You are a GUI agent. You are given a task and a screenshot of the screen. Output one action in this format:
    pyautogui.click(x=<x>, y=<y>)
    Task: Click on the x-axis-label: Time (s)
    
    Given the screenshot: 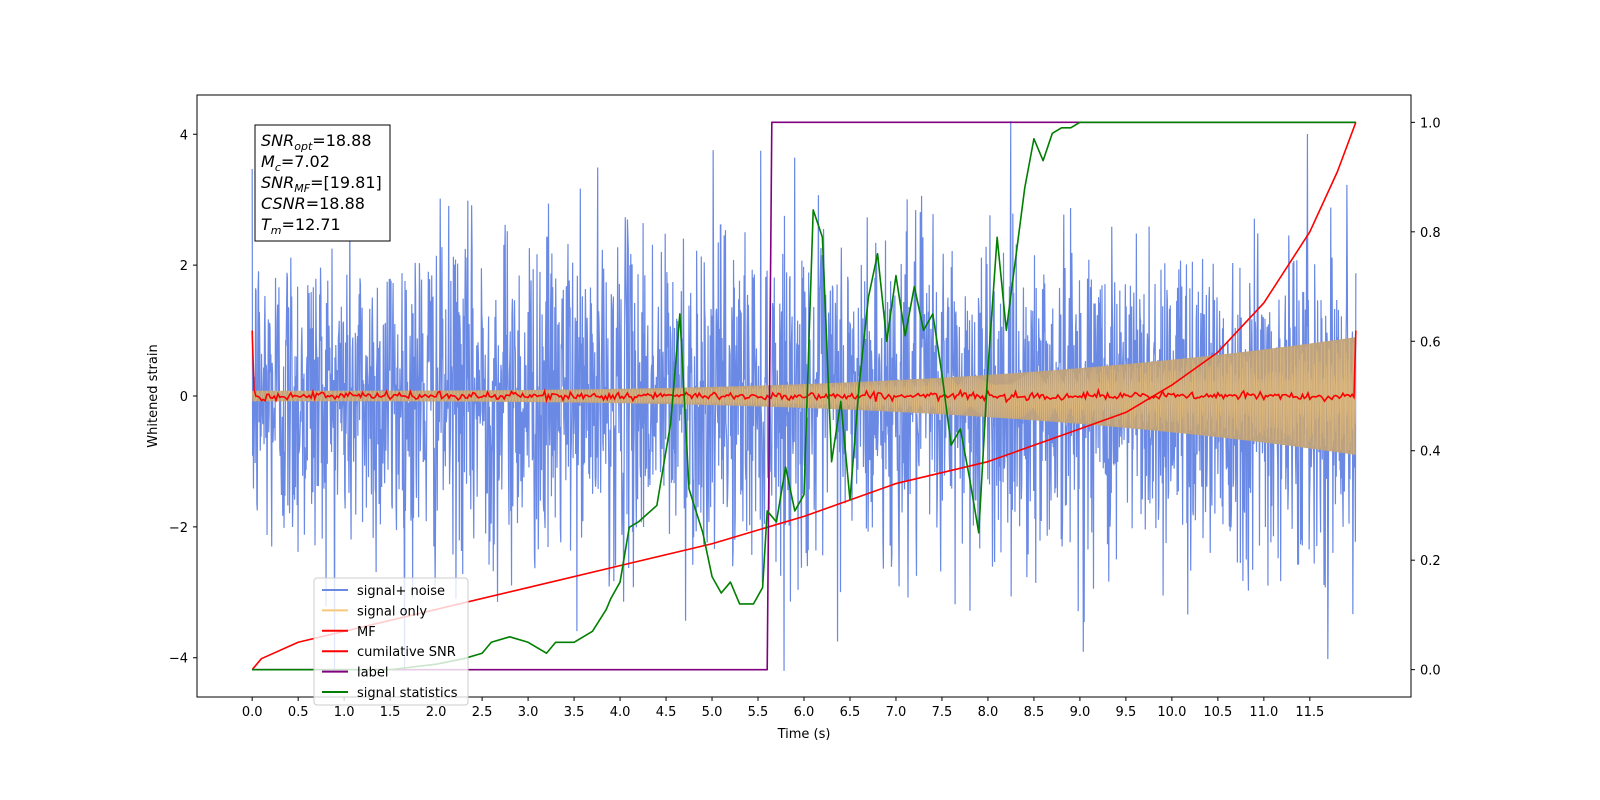 What is the action you would take?
    pyautogui.click(x=804, y=734)
    